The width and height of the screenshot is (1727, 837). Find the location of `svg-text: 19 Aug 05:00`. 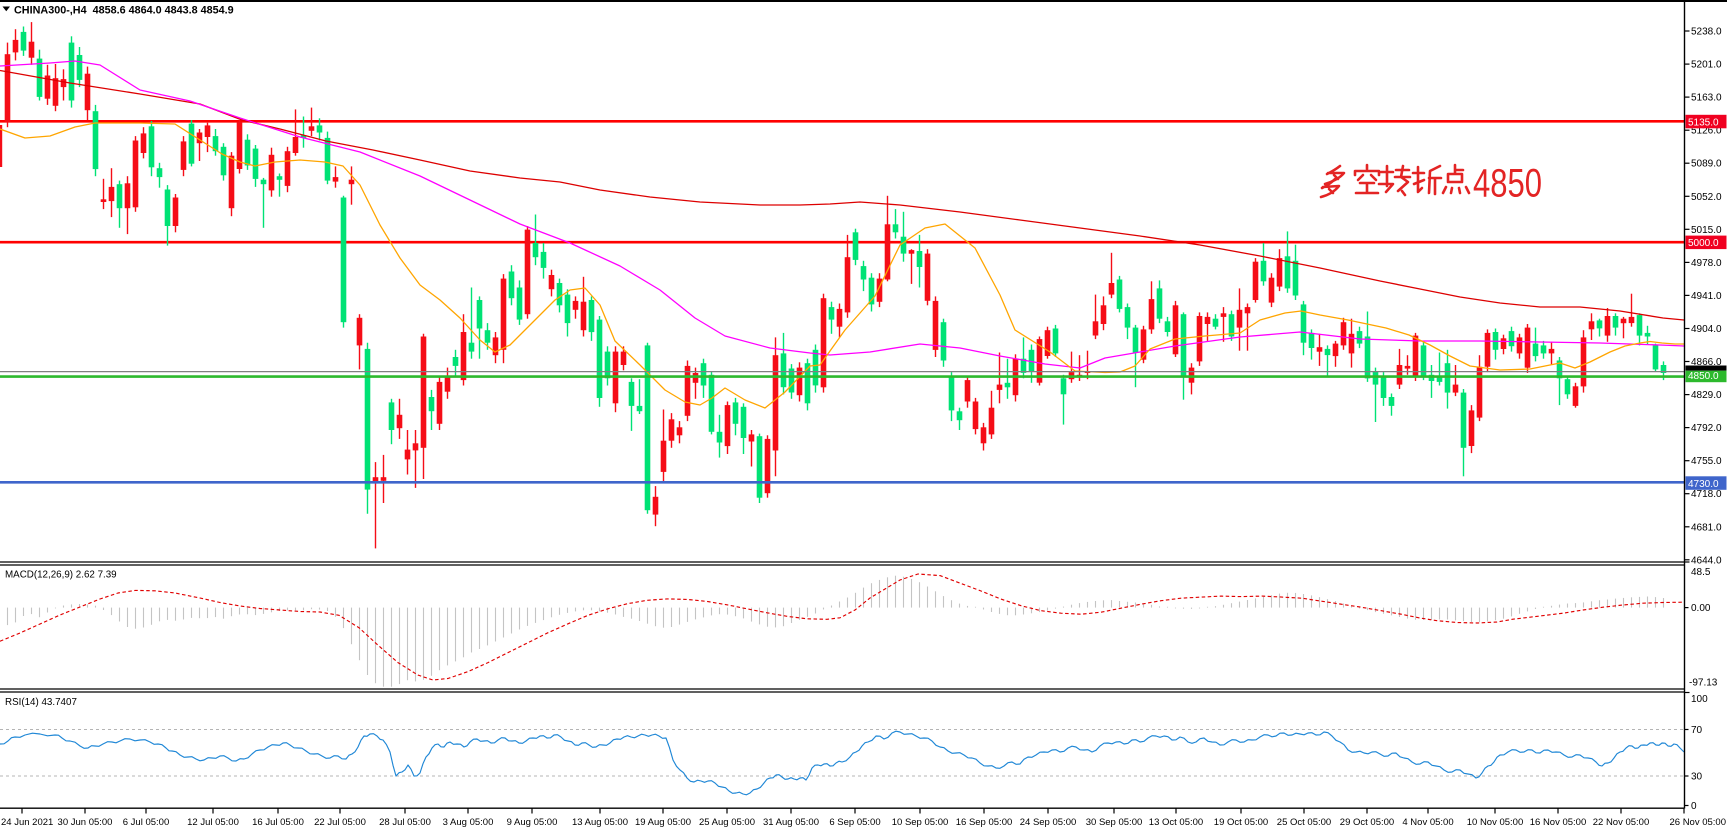

svg-text: 19 Aug 05:00 is located at coordinates (663, 822).